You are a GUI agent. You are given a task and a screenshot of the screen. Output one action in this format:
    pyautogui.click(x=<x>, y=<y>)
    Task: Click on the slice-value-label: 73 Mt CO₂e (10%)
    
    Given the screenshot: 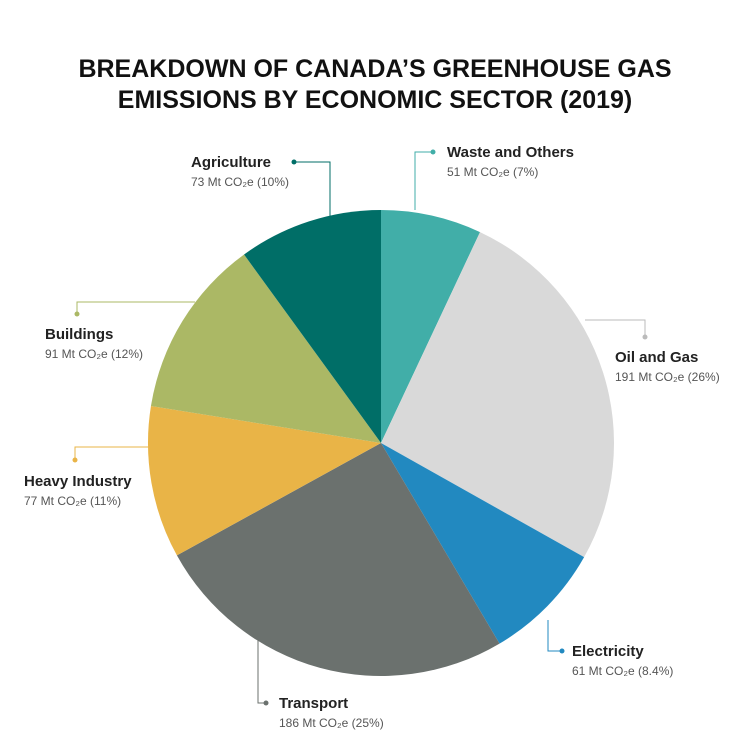 What is the action you would take?
    pyautogui.click(x=240, y=182)
    